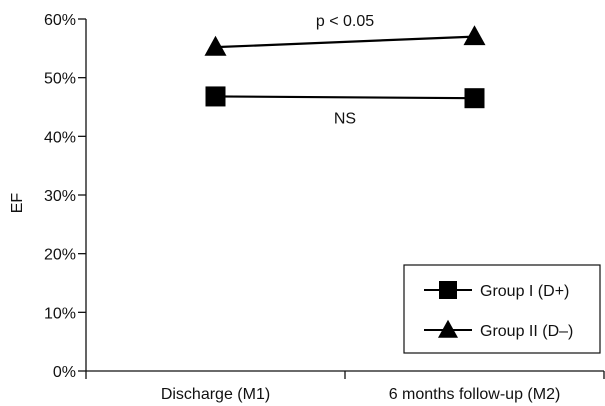  Describe the element at coordinates (60, 79) in the screenshot. I see `y-tick-label: 50%` at that location.